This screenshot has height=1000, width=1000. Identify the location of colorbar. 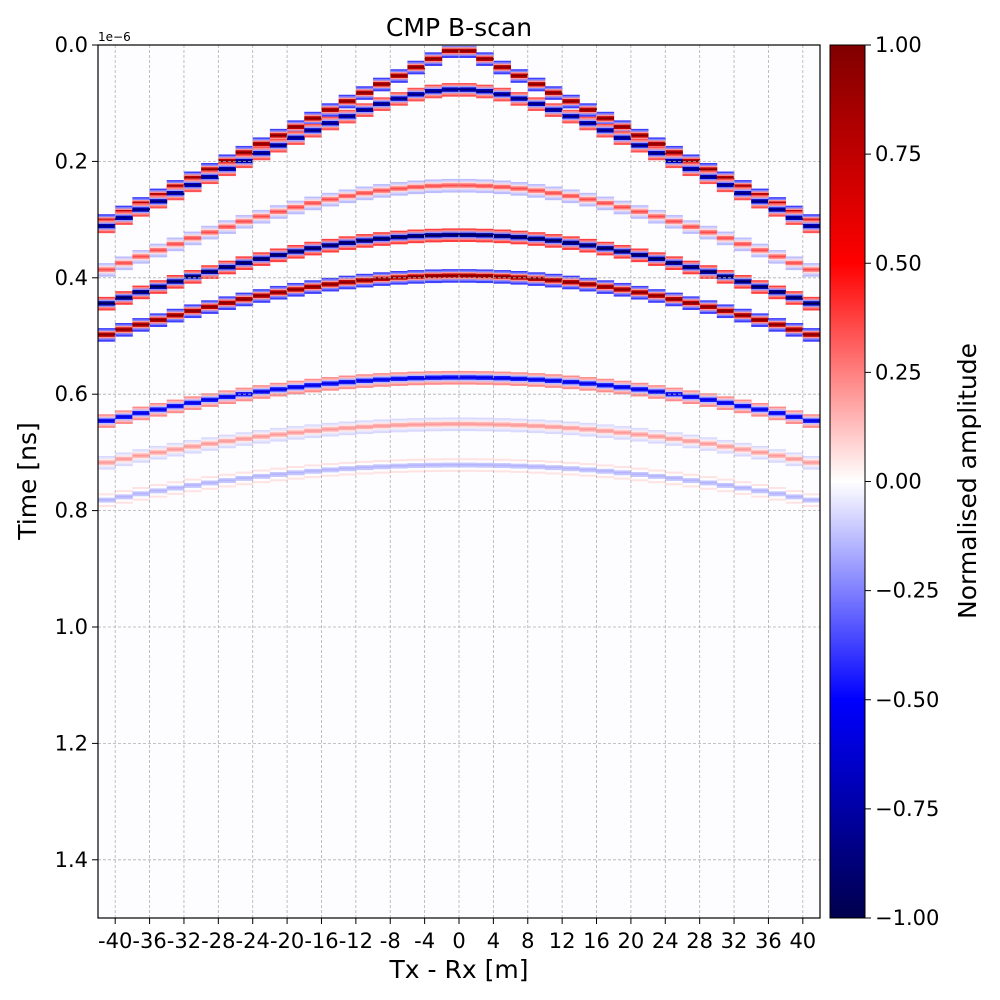
(847, 481).